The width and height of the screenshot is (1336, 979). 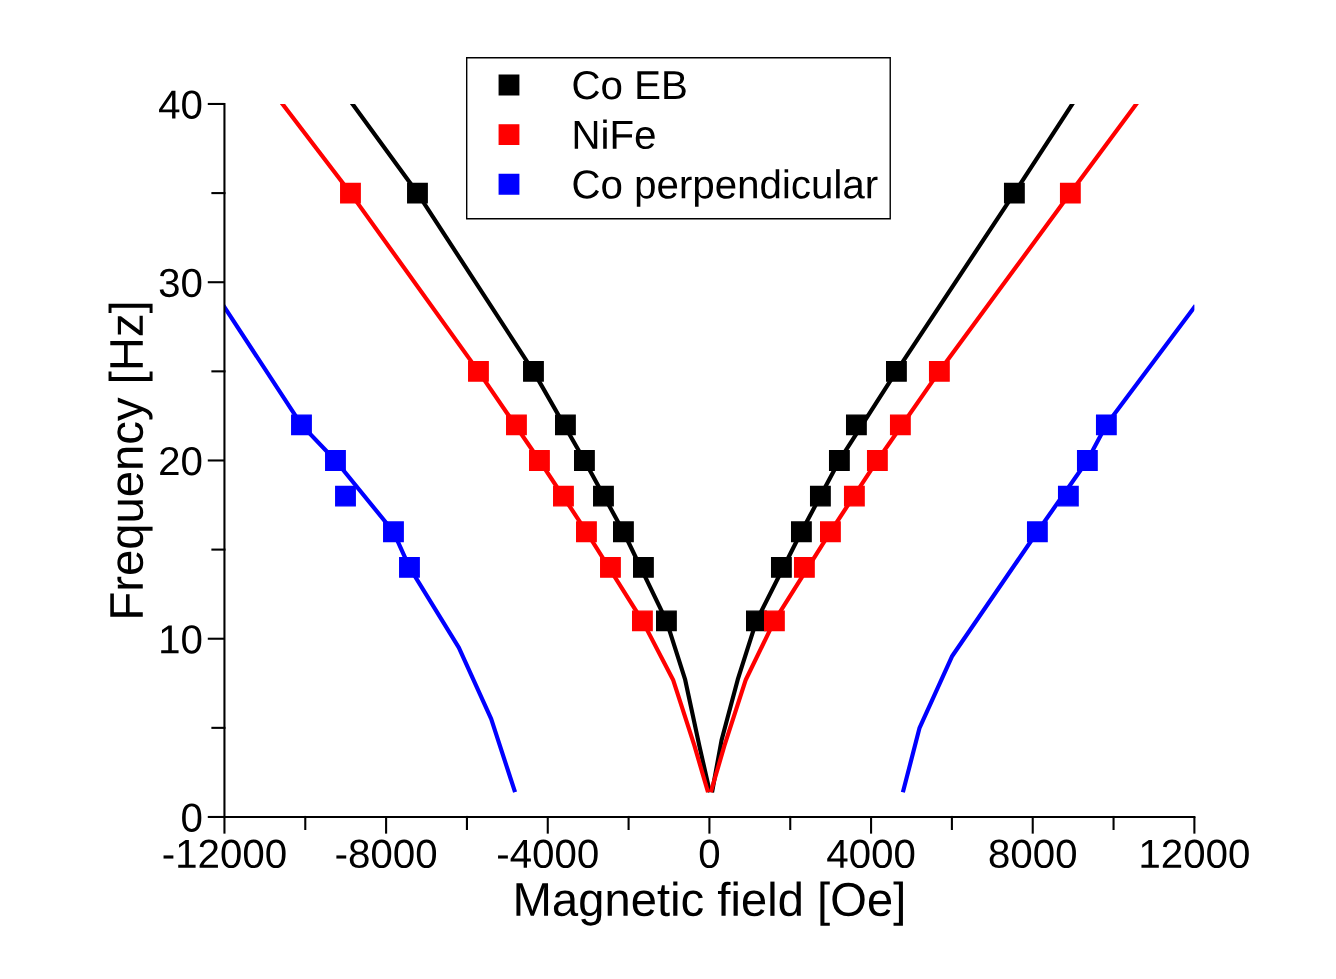 I want to click on x-tick-label: -4000, so click(x=548, y=854).